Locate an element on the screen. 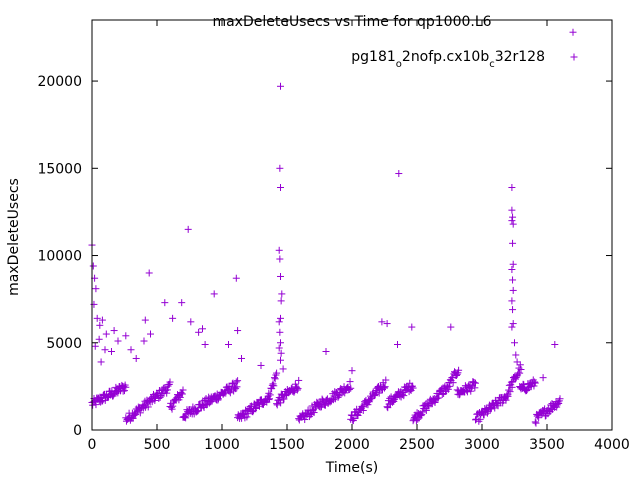 This screenshot has height=485, width=640. x-tick-label: 1500 is located at coordinates (287, 445).